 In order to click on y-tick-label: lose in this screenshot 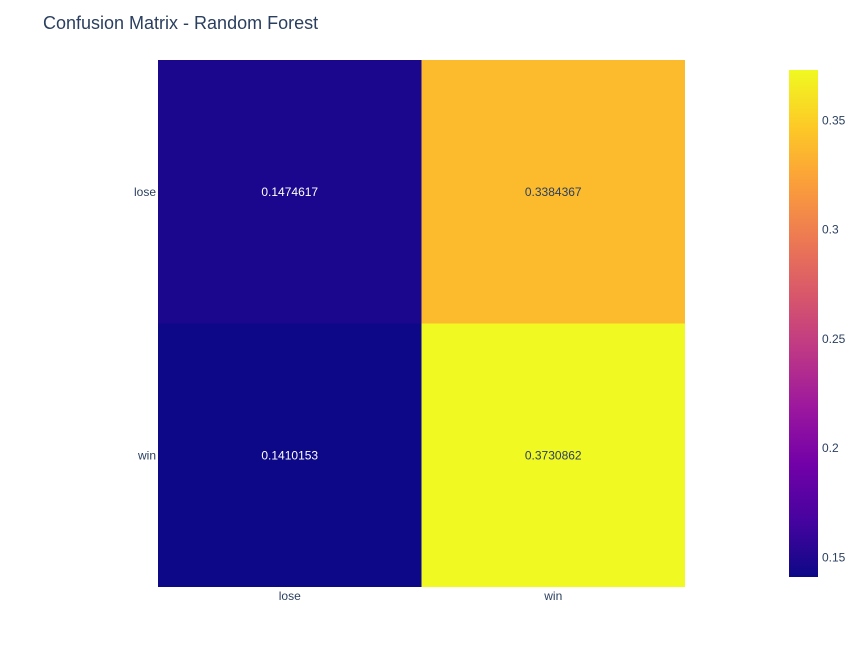, I will do `click(145, 192)`.